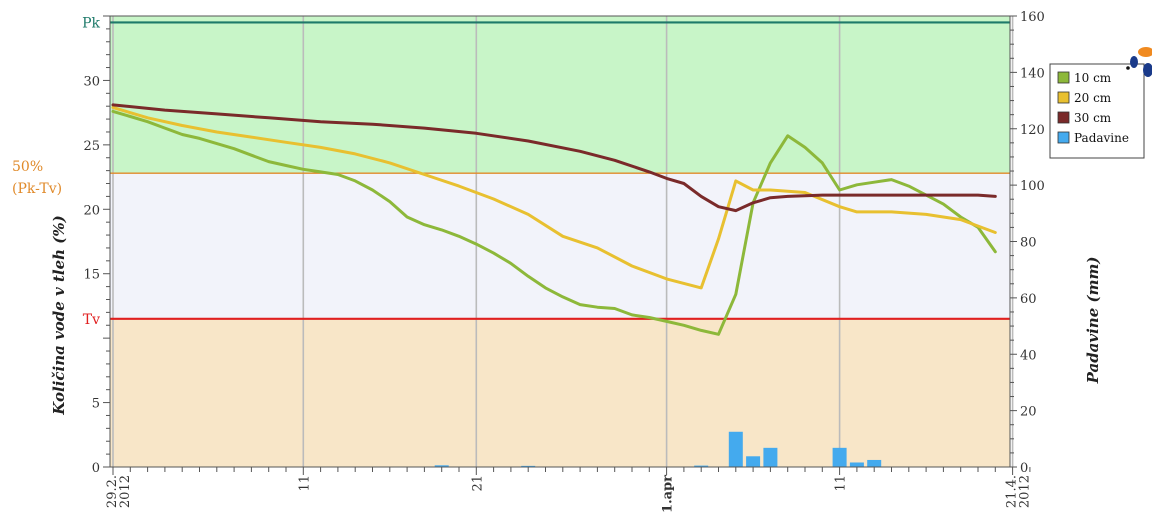 This screenshot has height=522, width=1152. I want to click on y-tick-label: 15, so click(91, 275).